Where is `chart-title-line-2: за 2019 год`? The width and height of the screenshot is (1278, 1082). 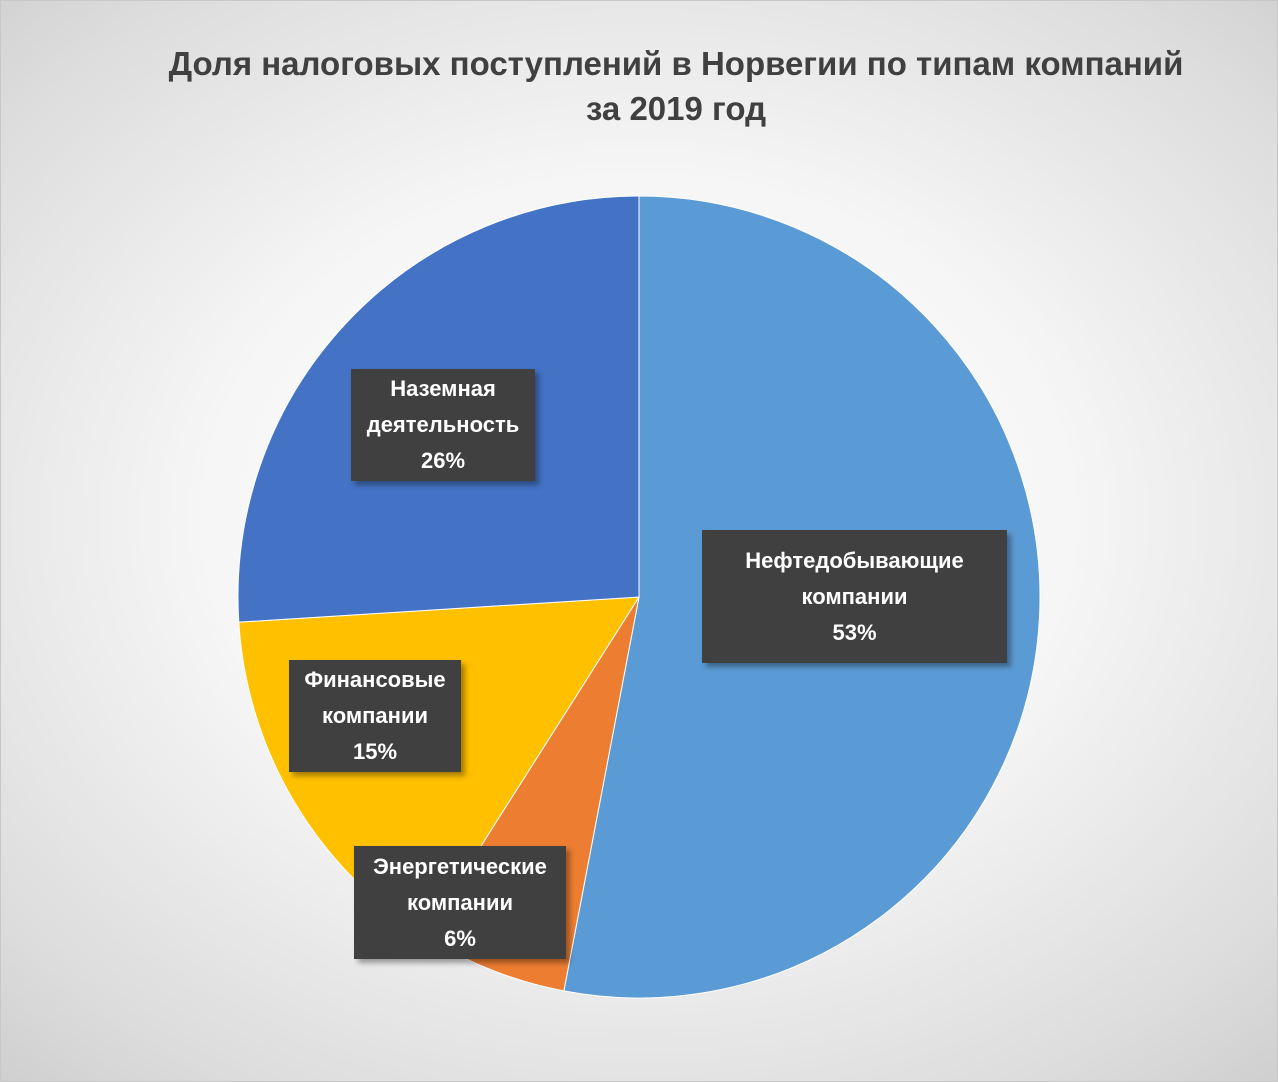
chart-title-line-2: за 2019 год is located at coordinates (676, 108).